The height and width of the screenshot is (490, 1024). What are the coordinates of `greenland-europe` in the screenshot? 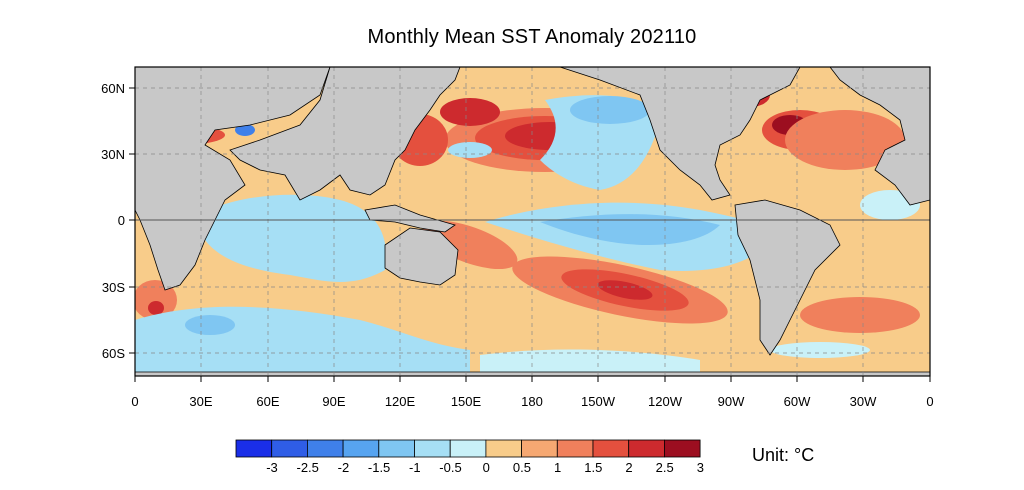 It's located at (879, 136).